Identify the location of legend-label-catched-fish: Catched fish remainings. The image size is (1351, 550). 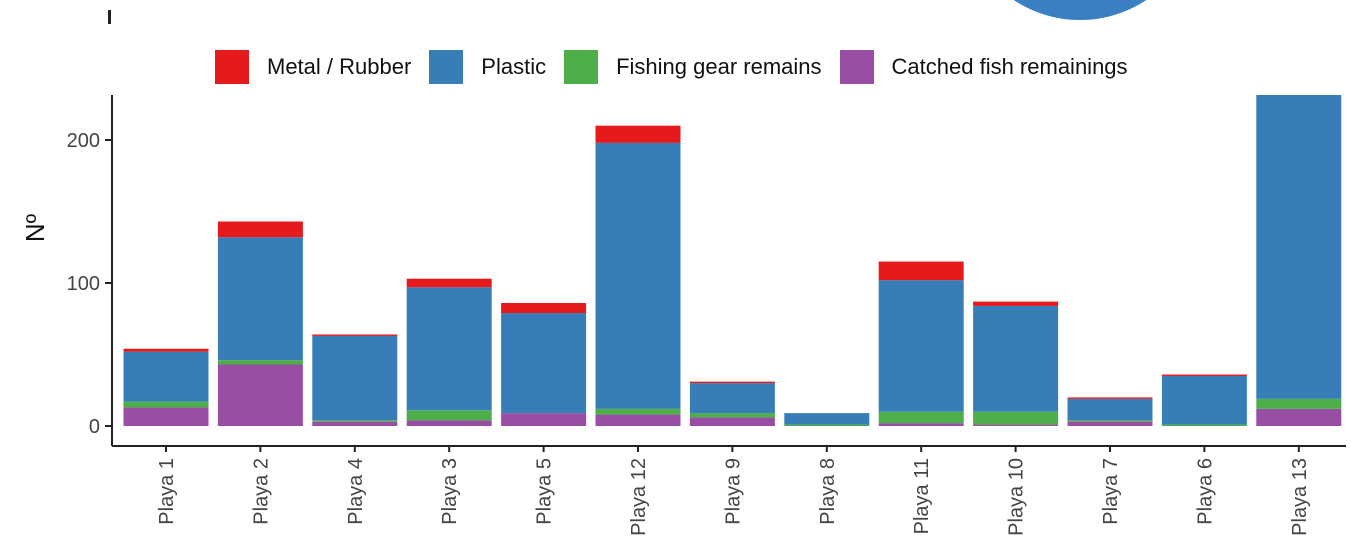
(1009, 66).